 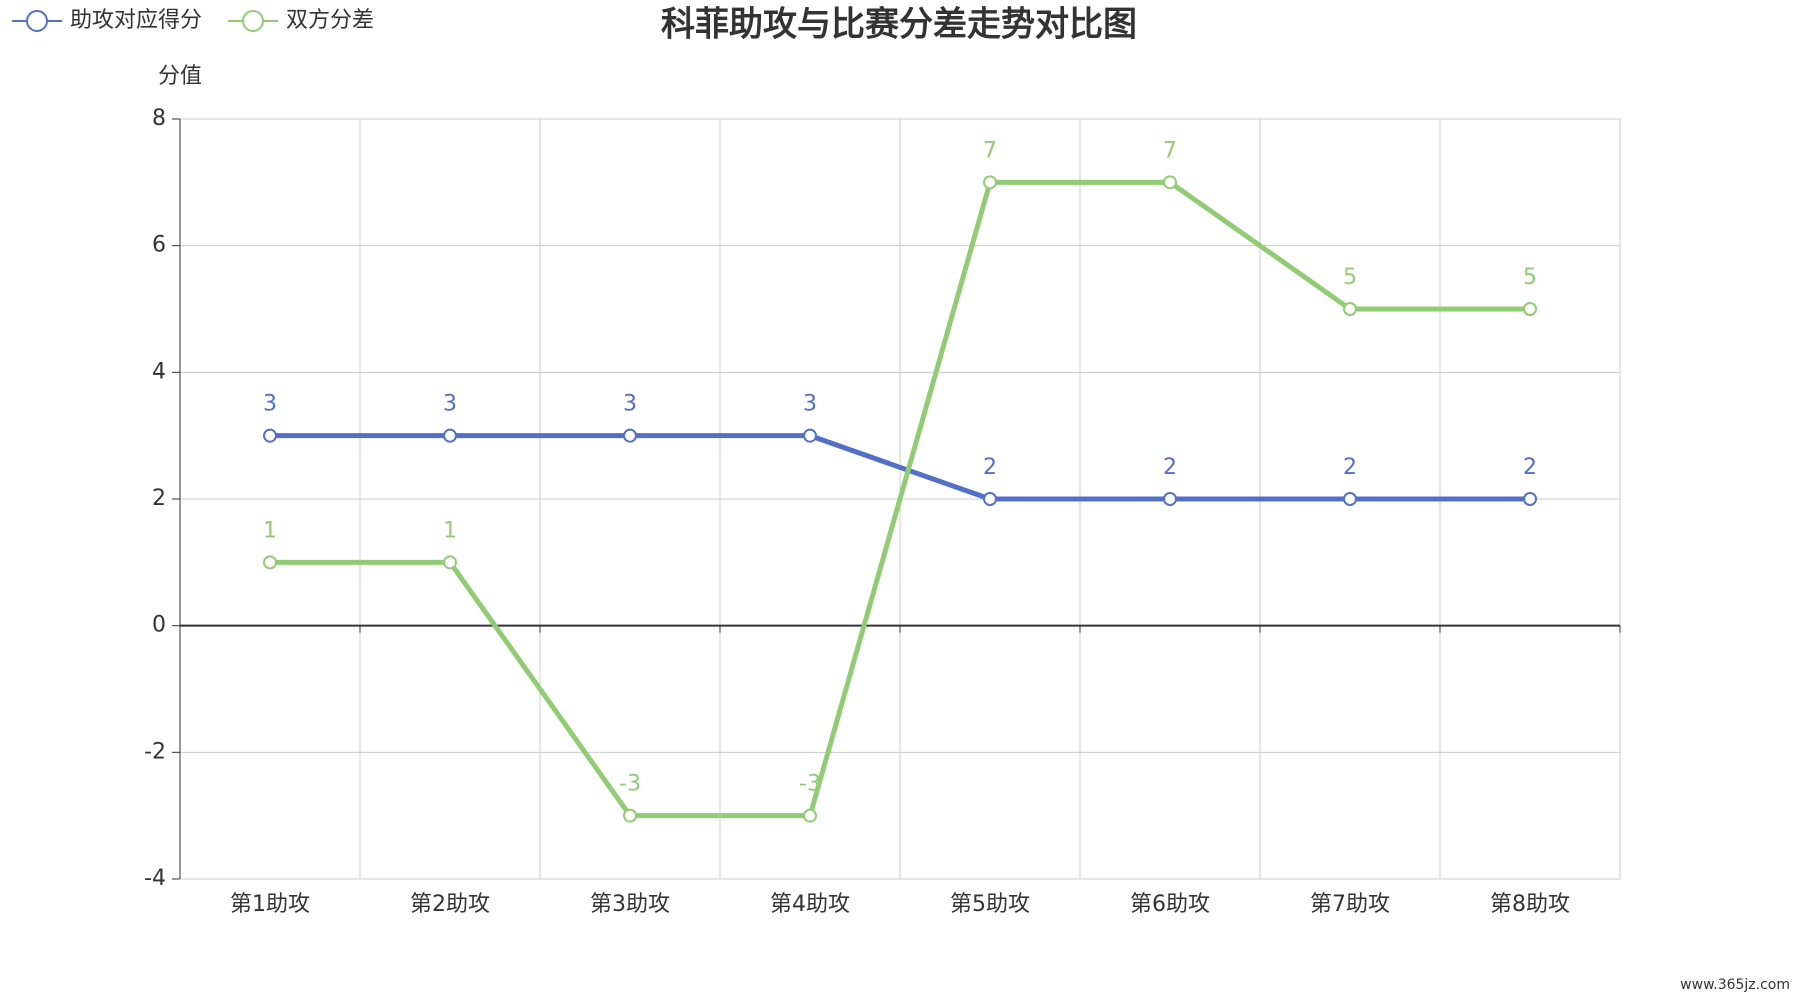 I want to click on x-tick-label: 第1助攻, so click(x=270, y=904).